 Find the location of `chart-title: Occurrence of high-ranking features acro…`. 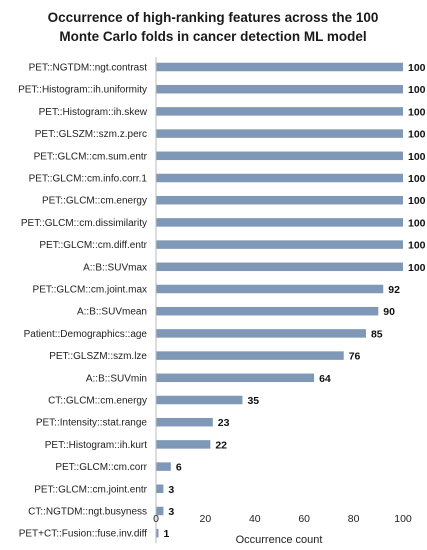

chart-title: Occurrence of high-ranking features acro… is located at coordinates (213, 27).